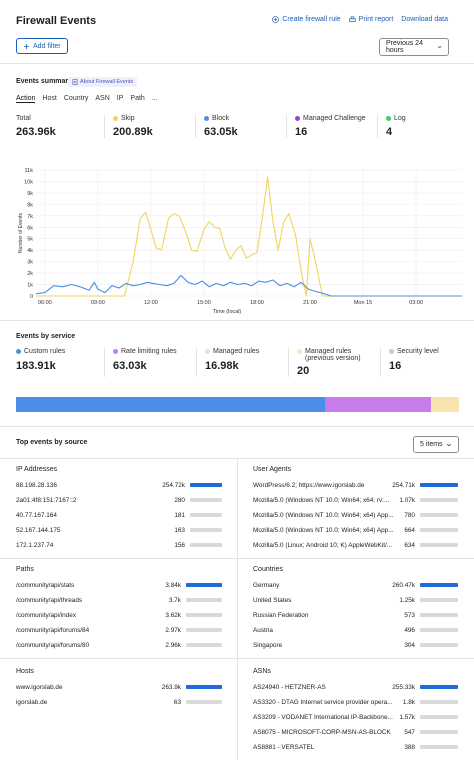  I want to click on items-count-select: 5 items, so click(436, 444).